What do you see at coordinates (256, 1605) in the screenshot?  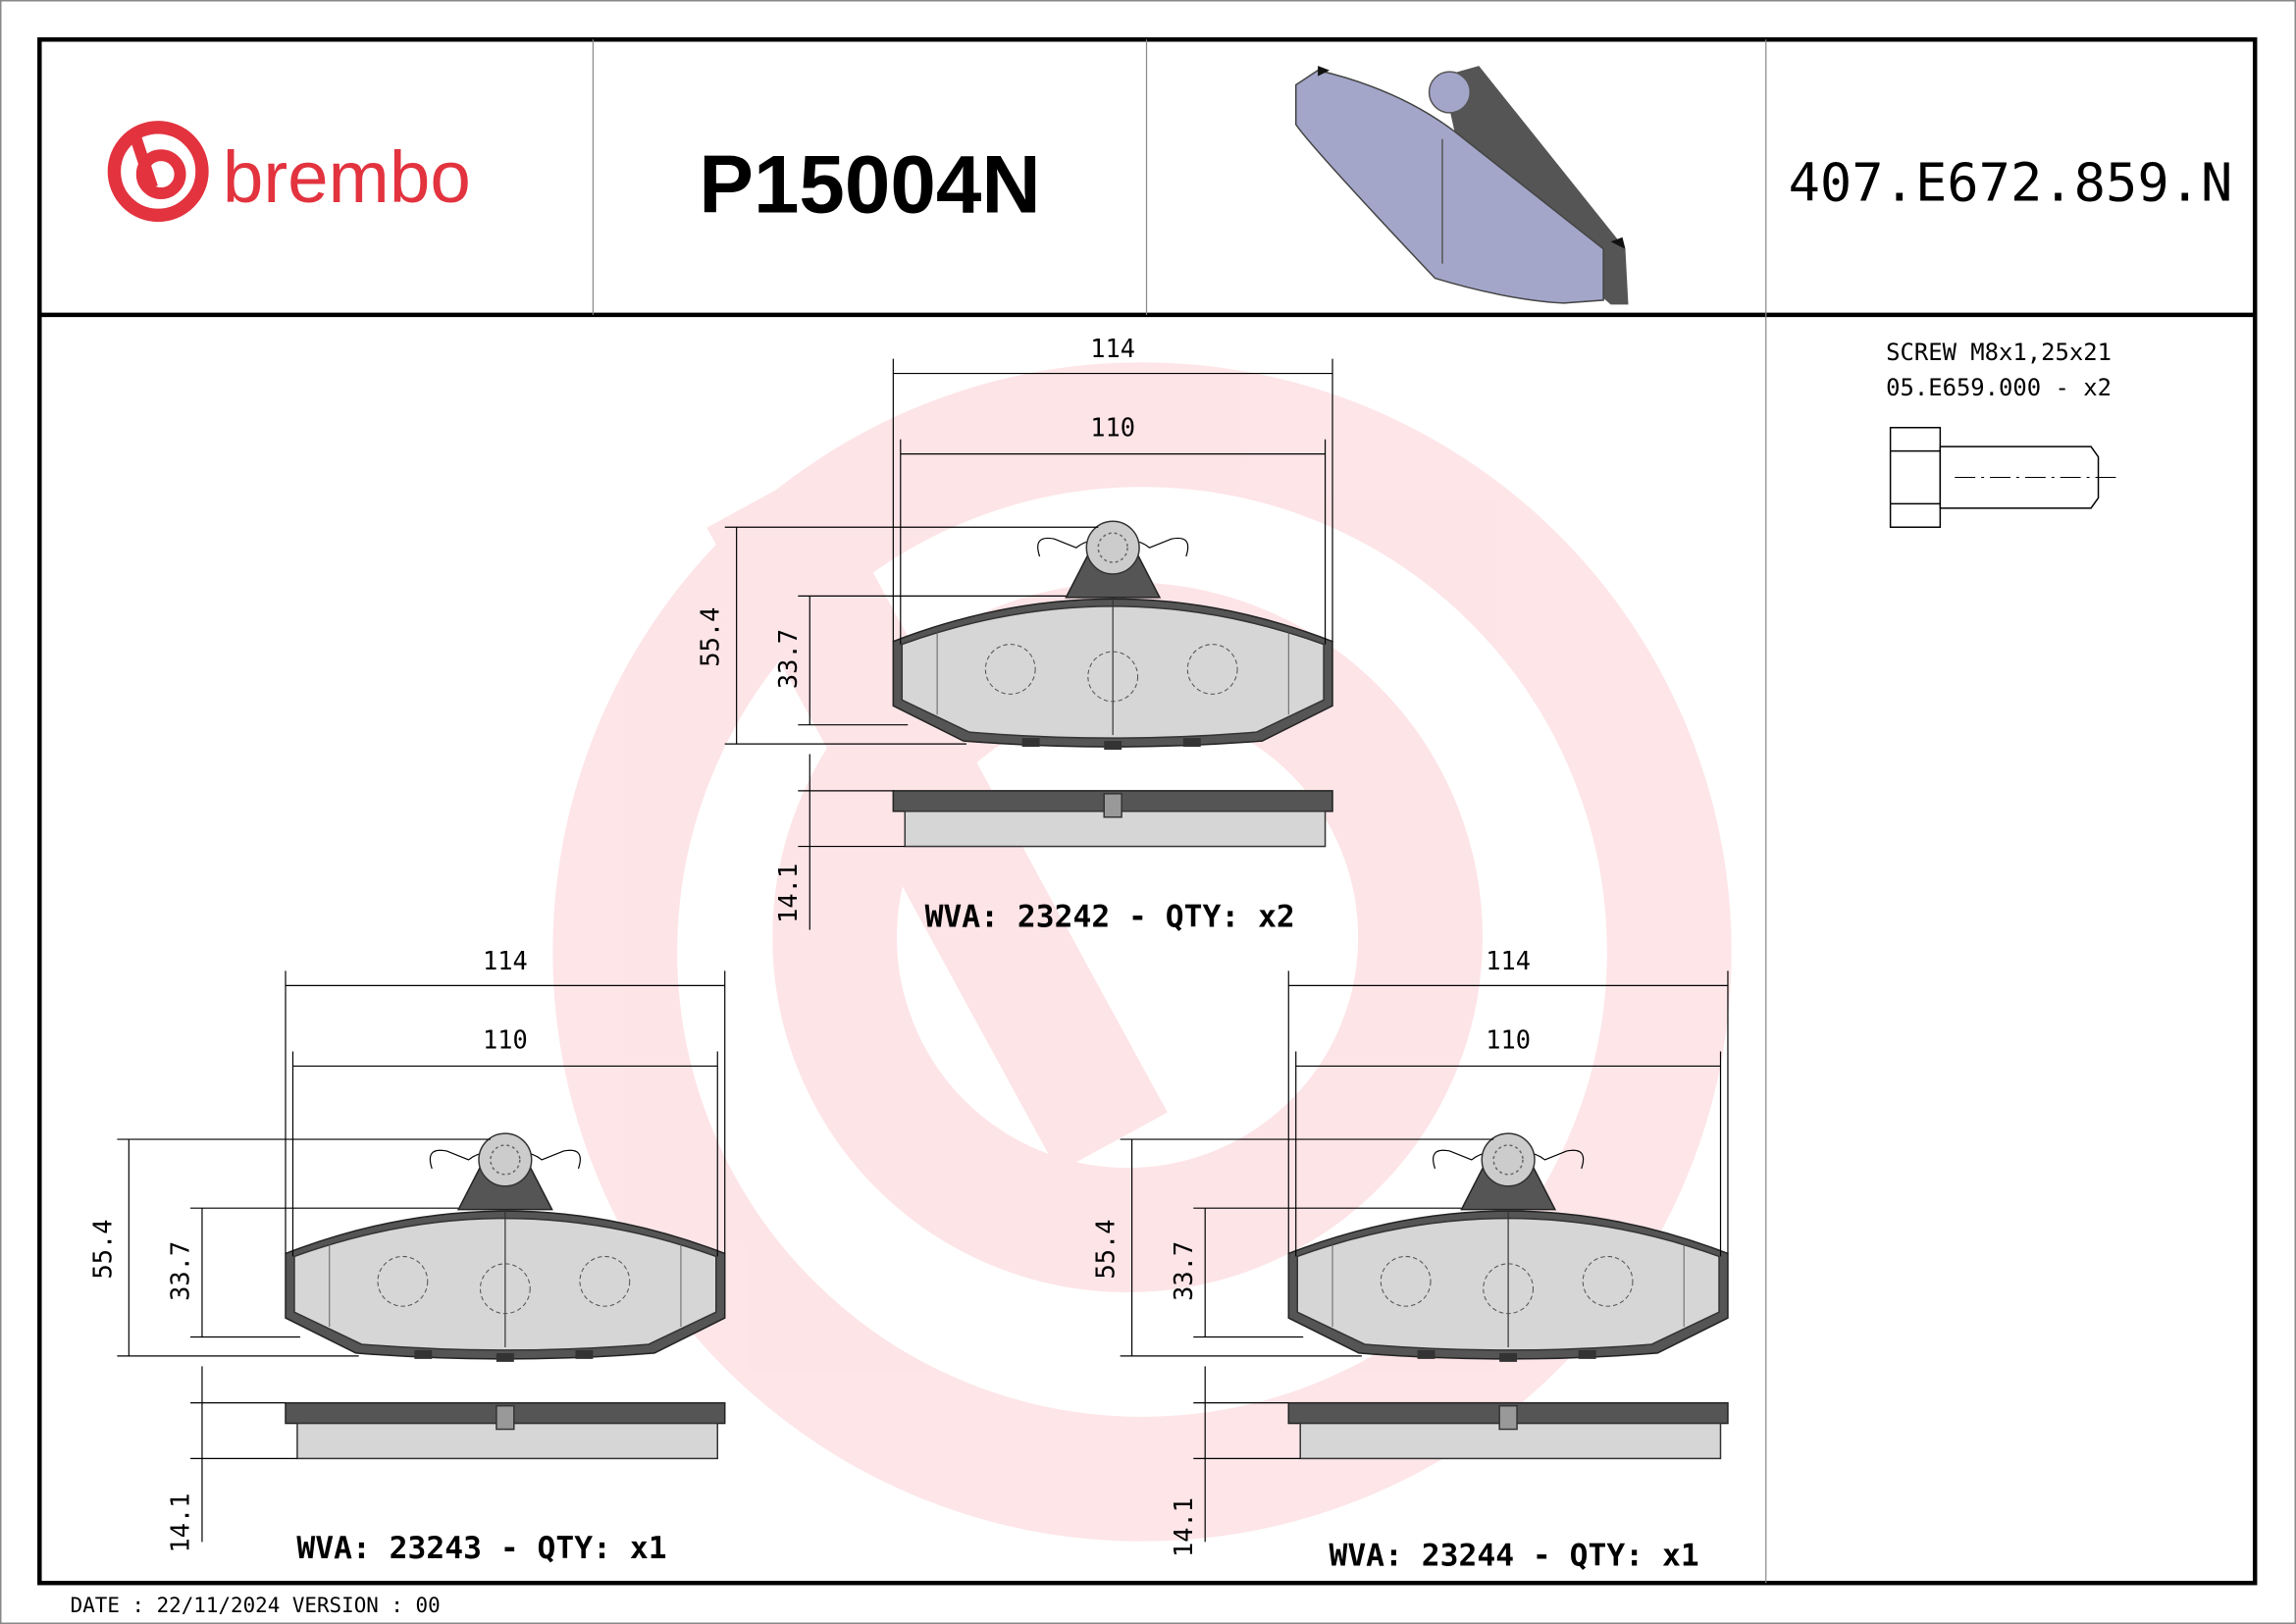 I see `date-version: DATE : 22/11/2024 VERSION : 00` at bounding box center [256, 1605].